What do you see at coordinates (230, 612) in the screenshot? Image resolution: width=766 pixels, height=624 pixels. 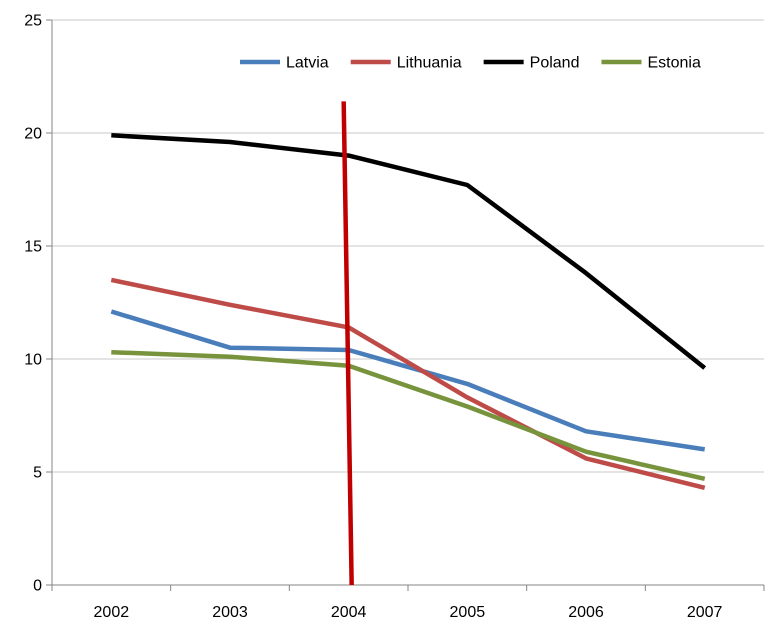 I see `x-tick-label: 2003` at bounding box center [230, 612].